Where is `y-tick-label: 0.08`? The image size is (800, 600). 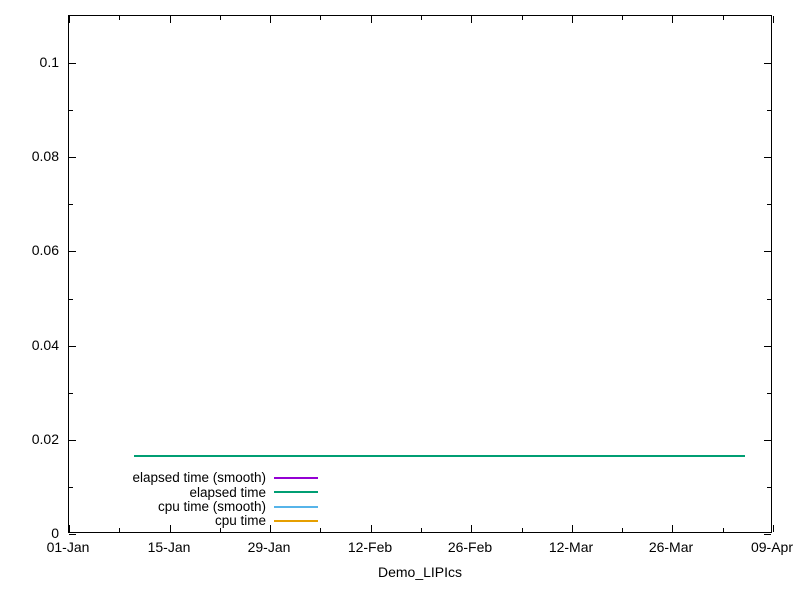 y-tick-label: 0.08 is located at coordinates (45, 156).